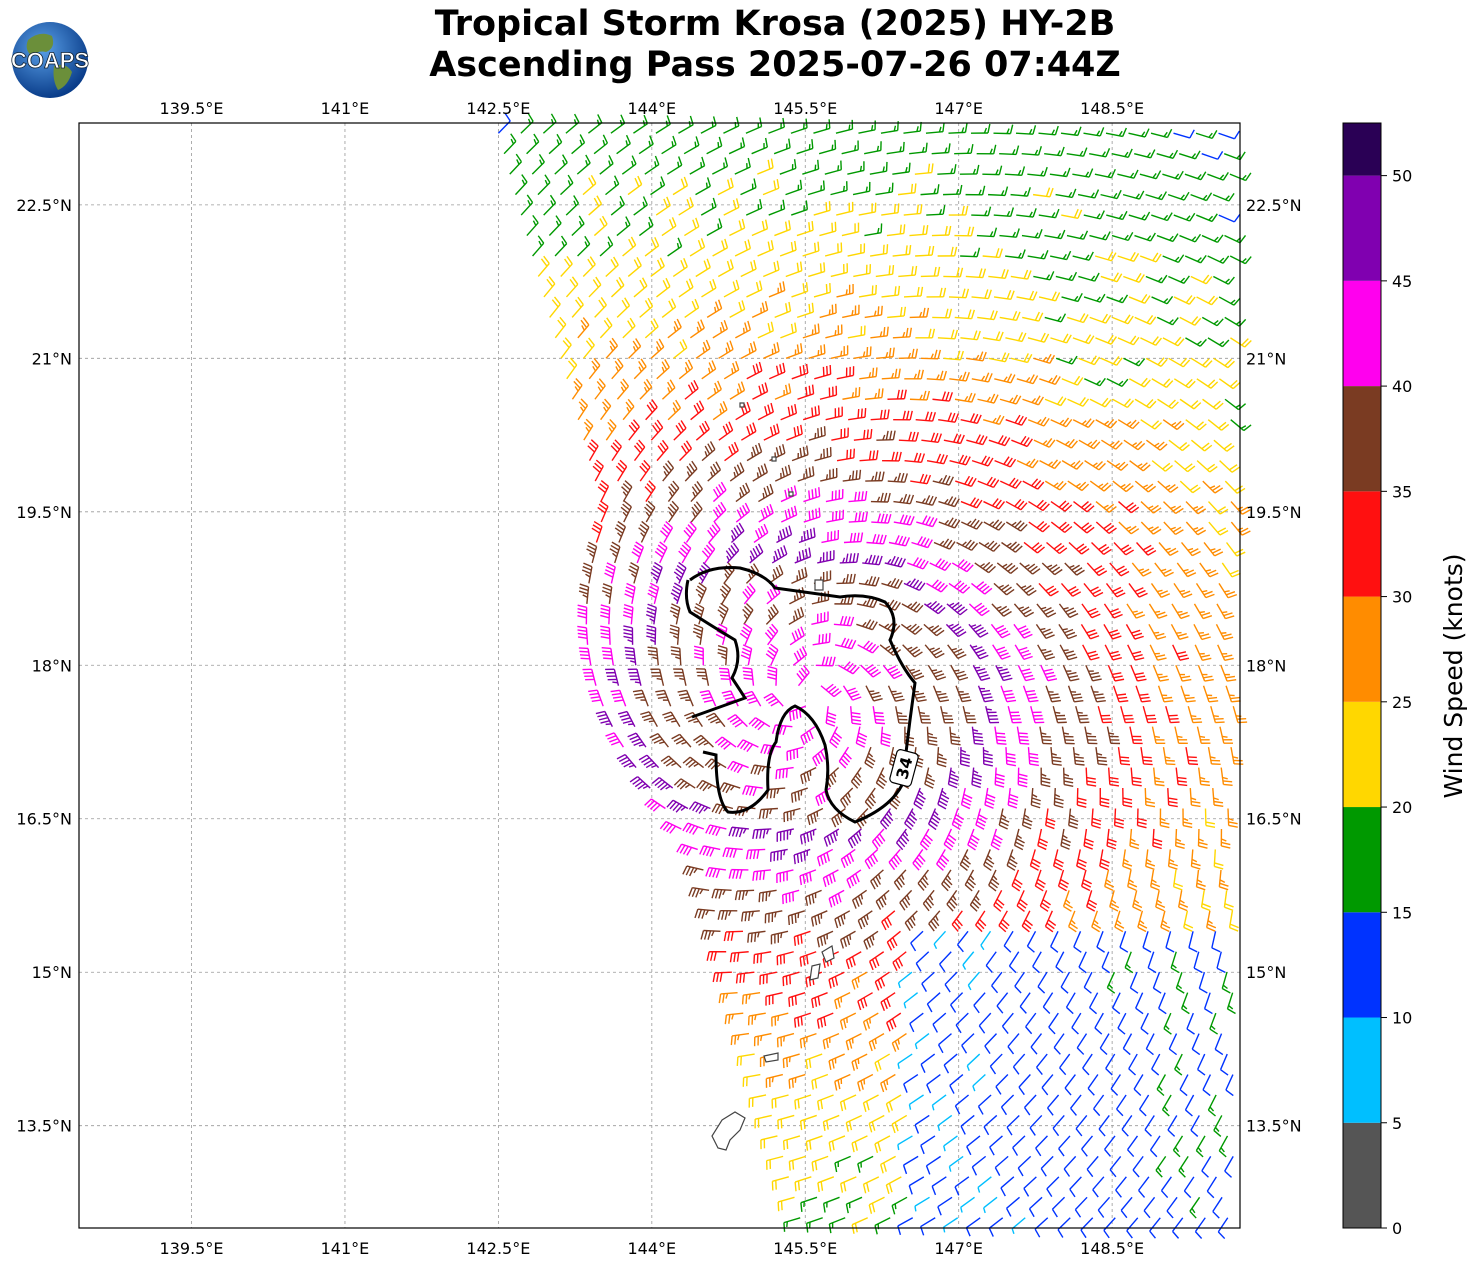 The height and width of the screenshot is (1264, 1480). What do you see at coordinates (1397, 1228) in the screenshot?
I see `colorbar-tick-label: 0` at bounding box center [1397, 1228].